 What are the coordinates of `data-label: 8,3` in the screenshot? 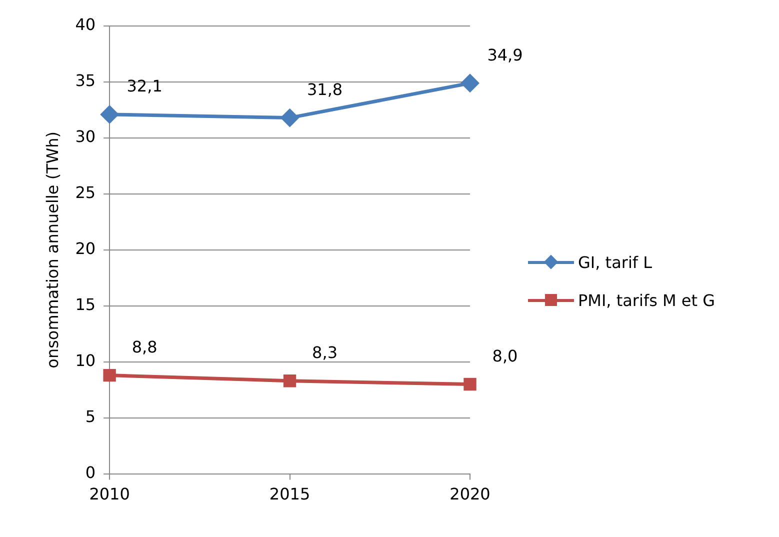 It's located at (325, 352).